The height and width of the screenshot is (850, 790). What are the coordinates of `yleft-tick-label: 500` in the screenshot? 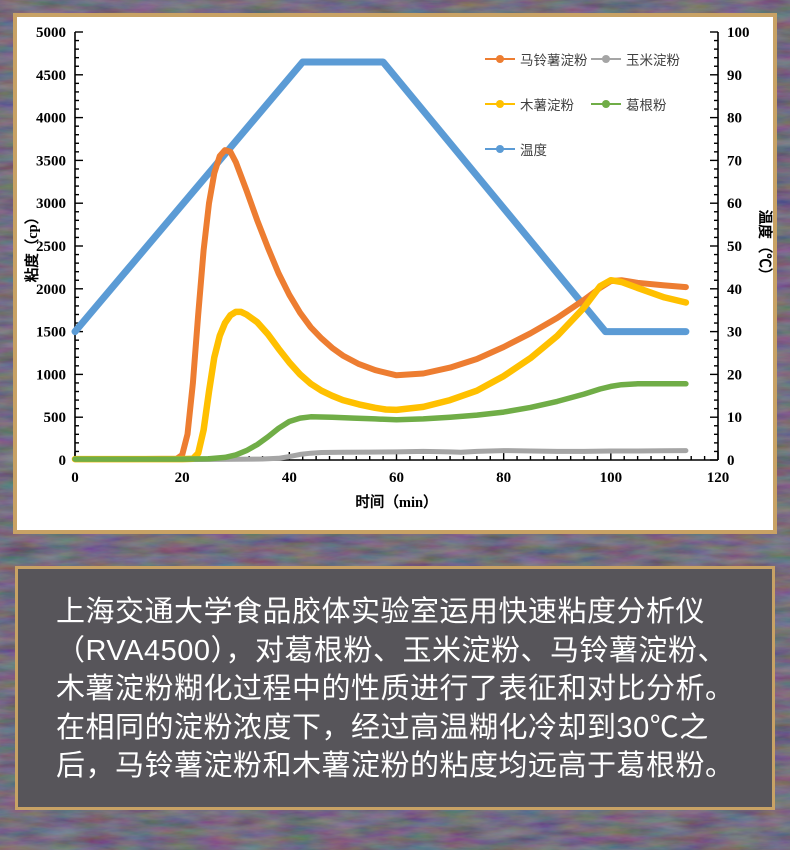 It's located at (55, 418).